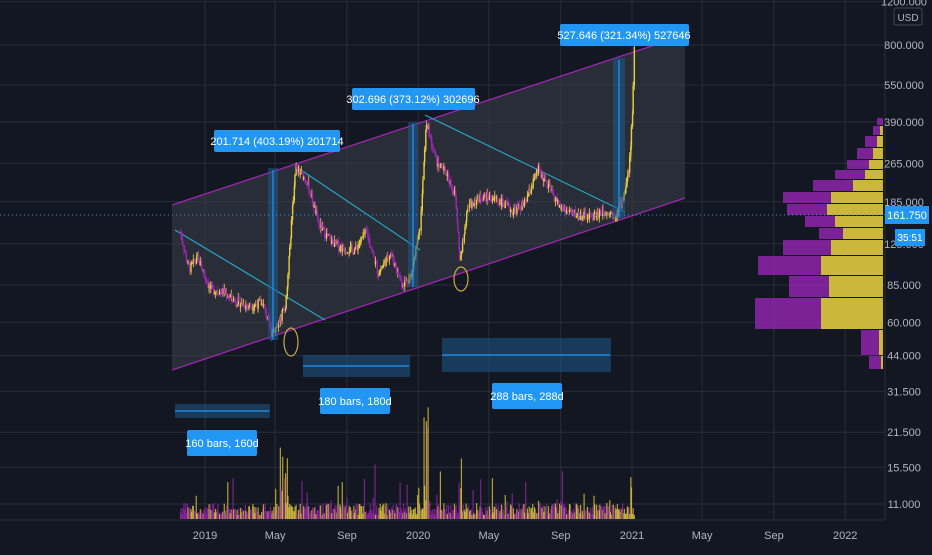 Image resolution: width=932 pixels, height=555 pixels. I want to click on time-tick-label: May, so click(488, 536).